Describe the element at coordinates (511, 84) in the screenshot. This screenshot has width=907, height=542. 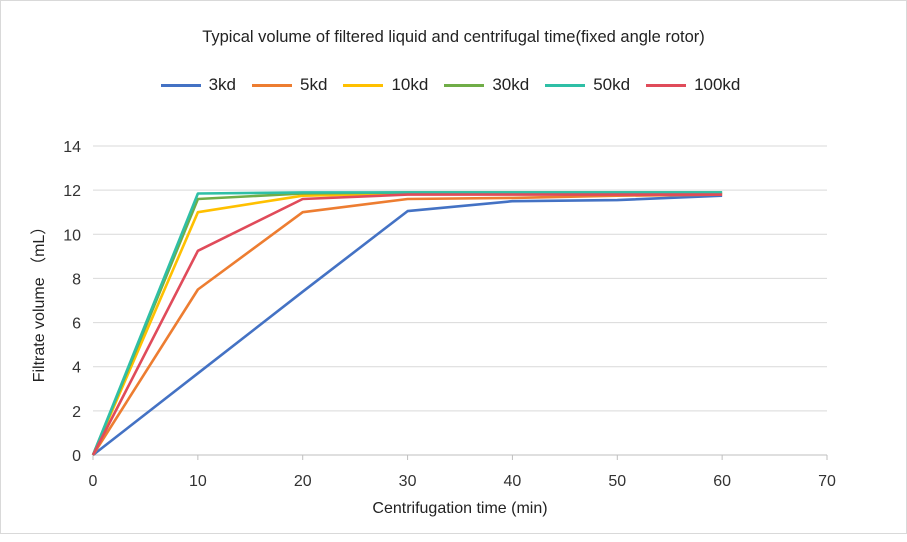
I see `legend-label: 30kd` at that location.